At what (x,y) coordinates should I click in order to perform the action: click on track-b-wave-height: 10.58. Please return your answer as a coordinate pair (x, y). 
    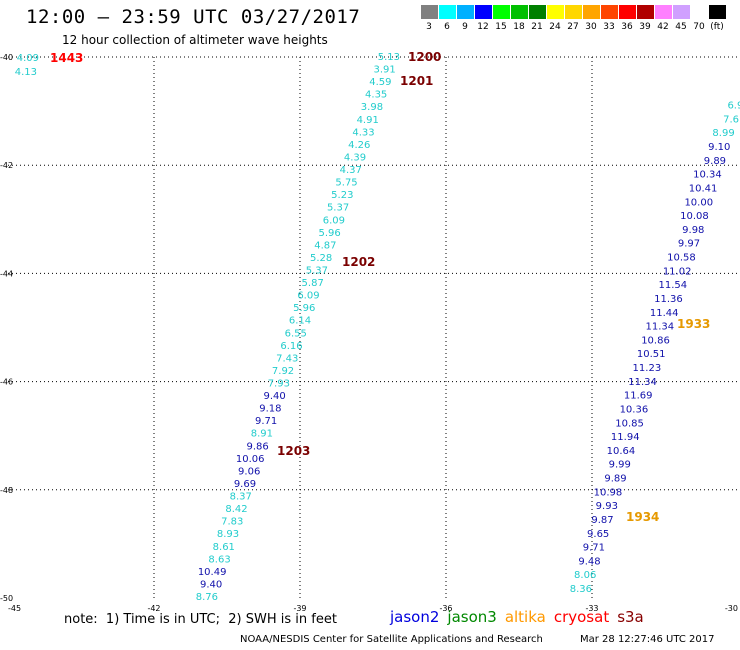
    Looking at the image, I should click on (681, 258).